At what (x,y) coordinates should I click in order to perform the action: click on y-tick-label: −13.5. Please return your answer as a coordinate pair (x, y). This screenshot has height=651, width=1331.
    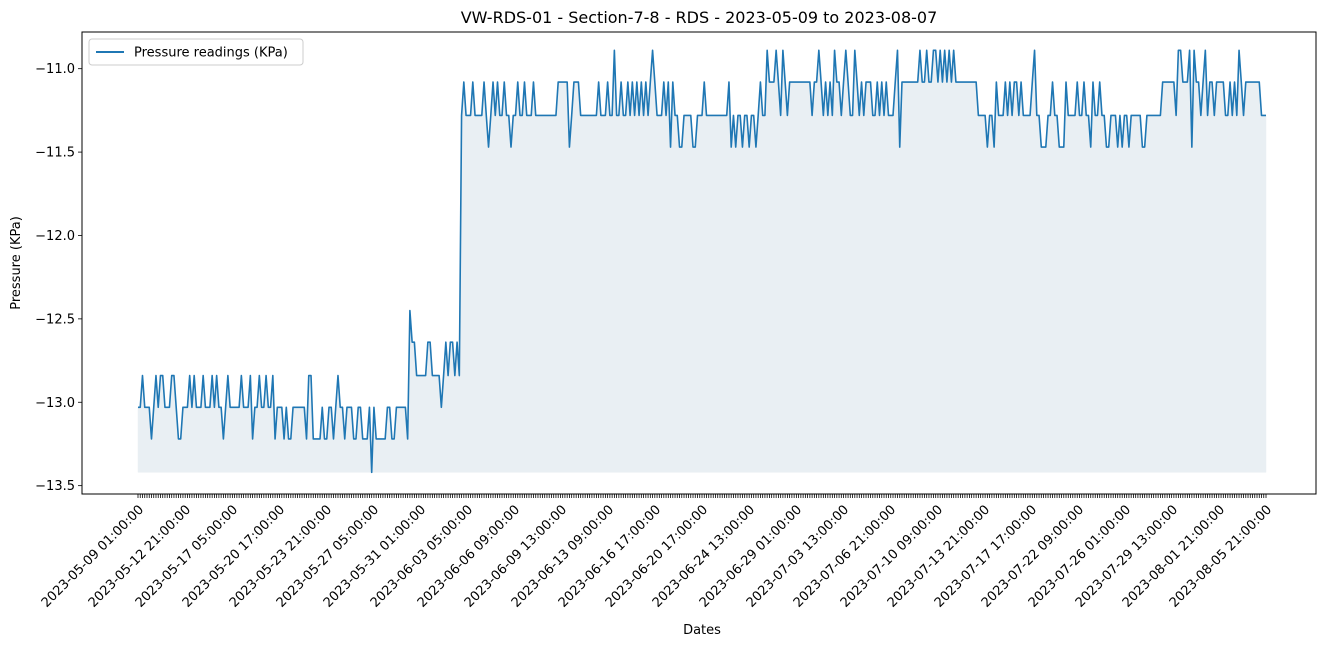
    Looking at the image, I should click on (55, 486).